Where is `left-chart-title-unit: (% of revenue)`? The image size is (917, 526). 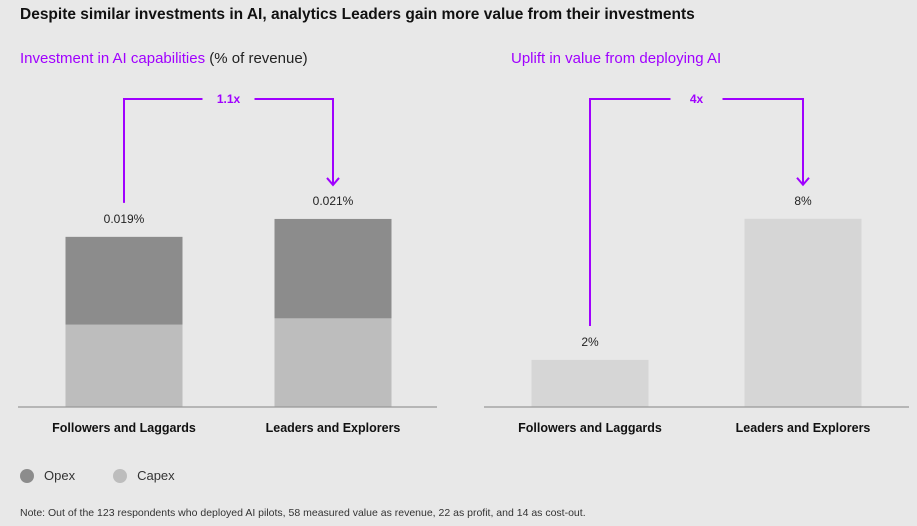 left-chart-title-unit: (% of revenue) is located at coordinates (258, 58).